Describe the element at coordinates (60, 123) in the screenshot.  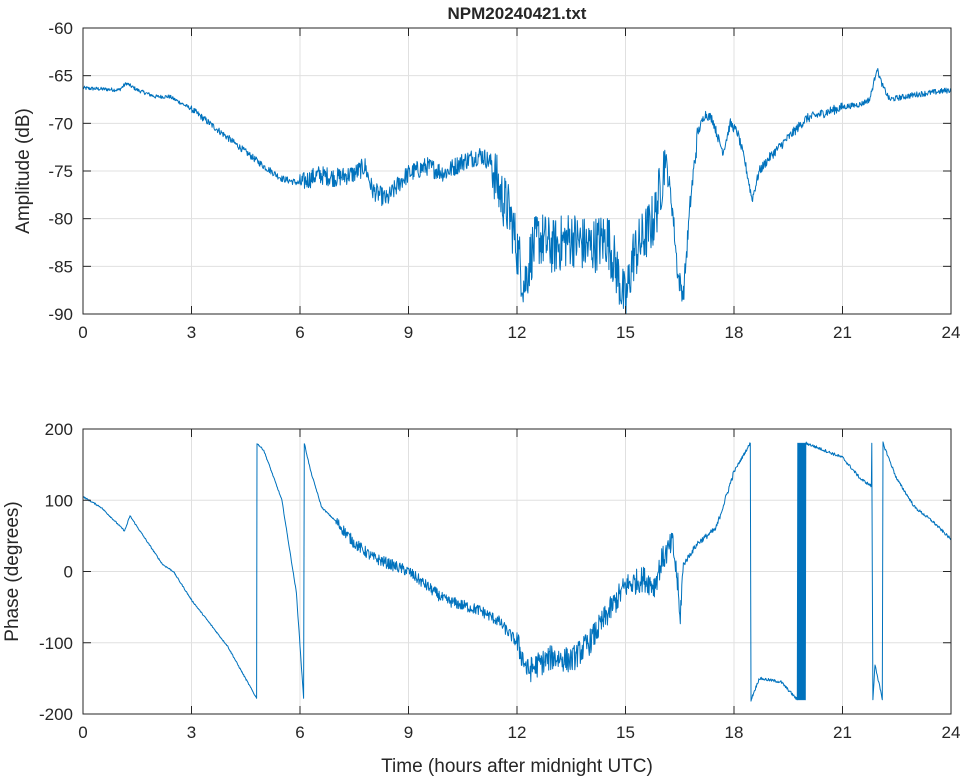
I see `y-tick-label: -70` at that location.